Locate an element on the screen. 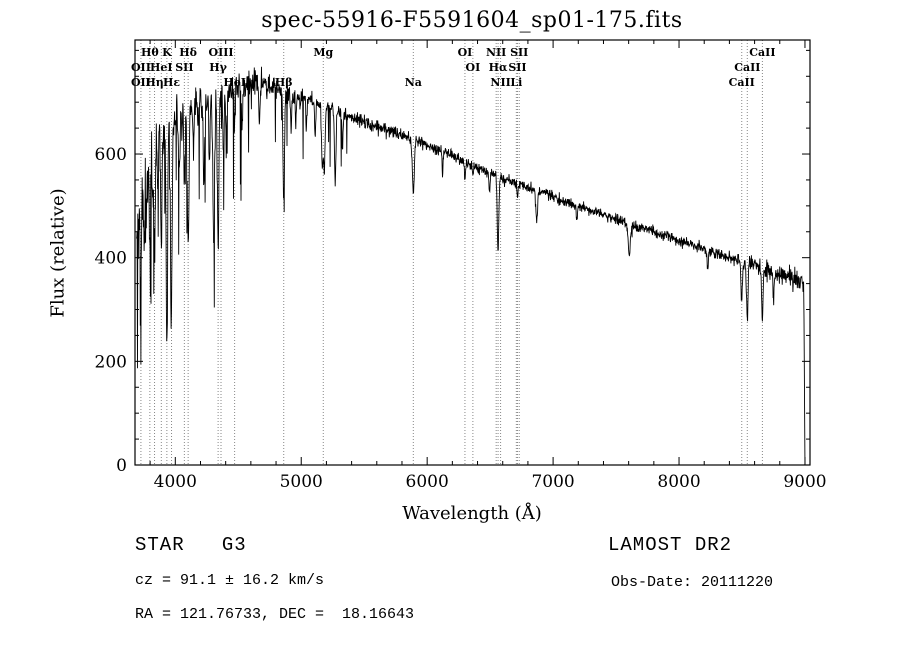 This screenshot has width=900, height=650. x-tick-label: 6000 is located at coordinates (427, 482).